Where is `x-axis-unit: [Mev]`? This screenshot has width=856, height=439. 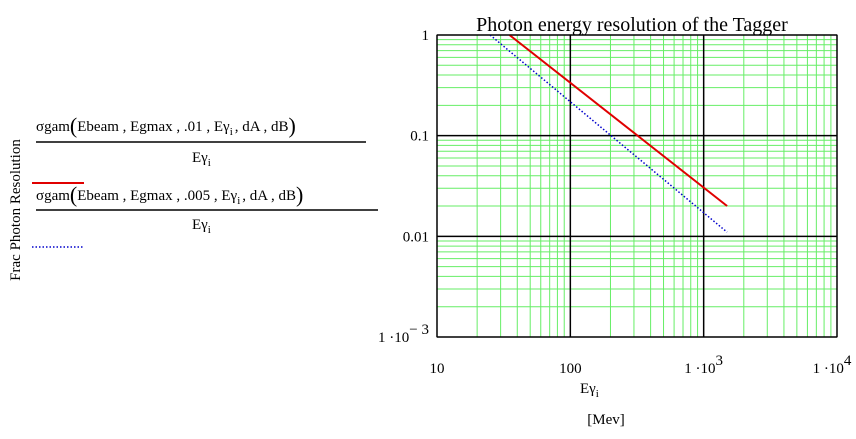
x-axis-unit: [Mev] is located at coordinates (606, 420).